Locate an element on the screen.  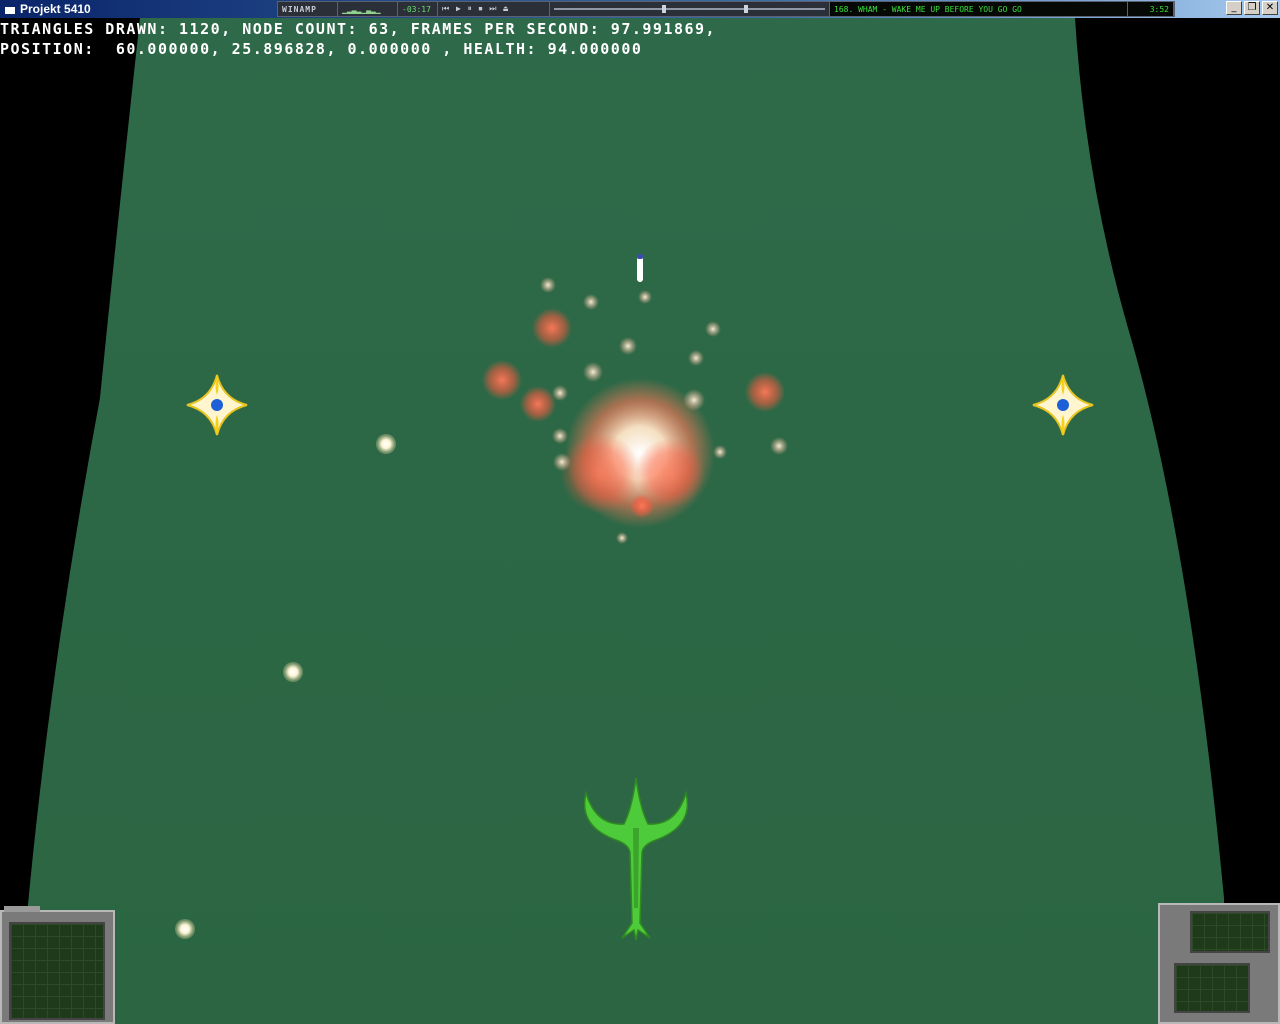
restore-button: ❐ is located at coordinates (1252, 8).